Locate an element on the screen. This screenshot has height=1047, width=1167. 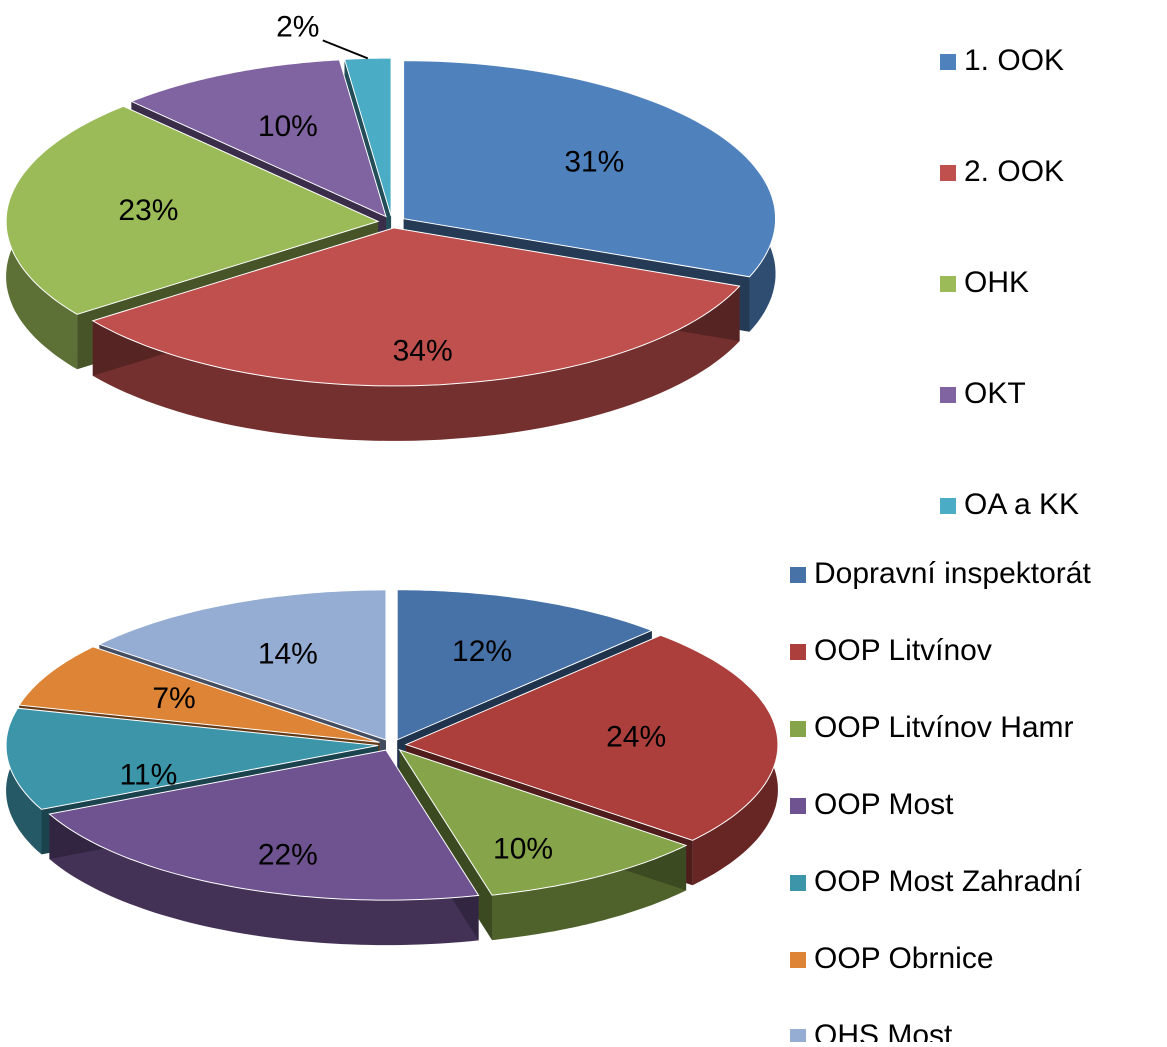
legend-label: OA a KK is located at coordinates (1021, 504).